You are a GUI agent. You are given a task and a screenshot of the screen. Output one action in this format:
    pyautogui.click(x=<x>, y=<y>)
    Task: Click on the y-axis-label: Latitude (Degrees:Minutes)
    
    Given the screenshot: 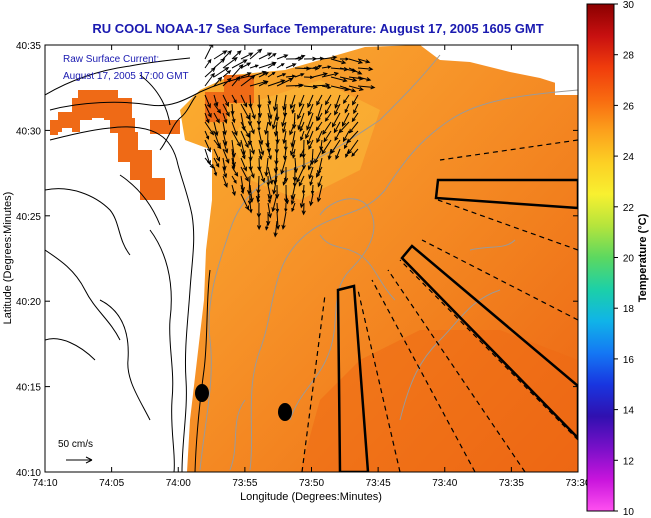 What is the action you would take?
    pyautogui.click(x=8, y=258)
    